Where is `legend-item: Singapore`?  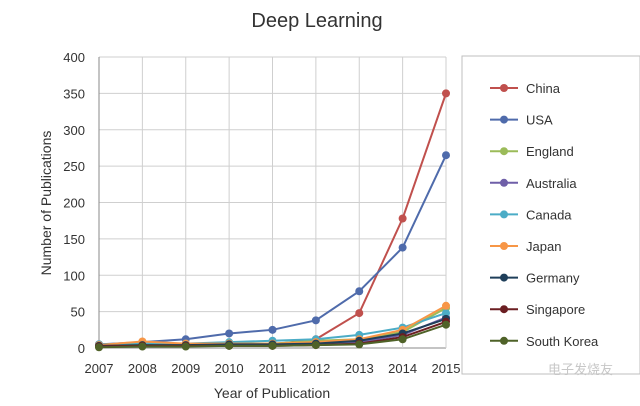
legend-item: Singapore is located at coordinates (537, 309).